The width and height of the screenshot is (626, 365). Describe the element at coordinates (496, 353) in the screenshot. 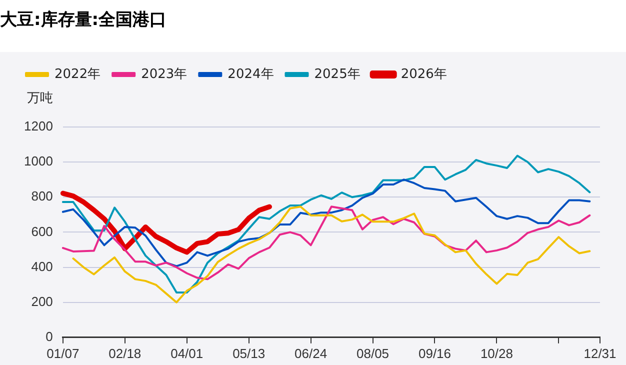

I see `x-tick-label: 10/28` at that location.